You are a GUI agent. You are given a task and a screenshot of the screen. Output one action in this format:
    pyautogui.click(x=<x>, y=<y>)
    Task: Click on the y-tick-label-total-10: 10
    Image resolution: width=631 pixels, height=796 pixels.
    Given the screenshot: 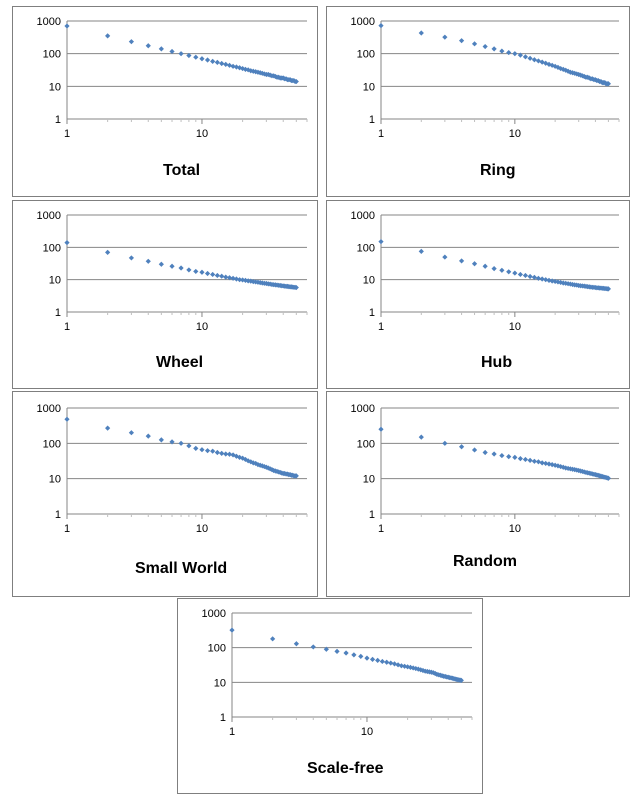 What is the action you would take?
    pyautogui.click(x=55, y=87)
    